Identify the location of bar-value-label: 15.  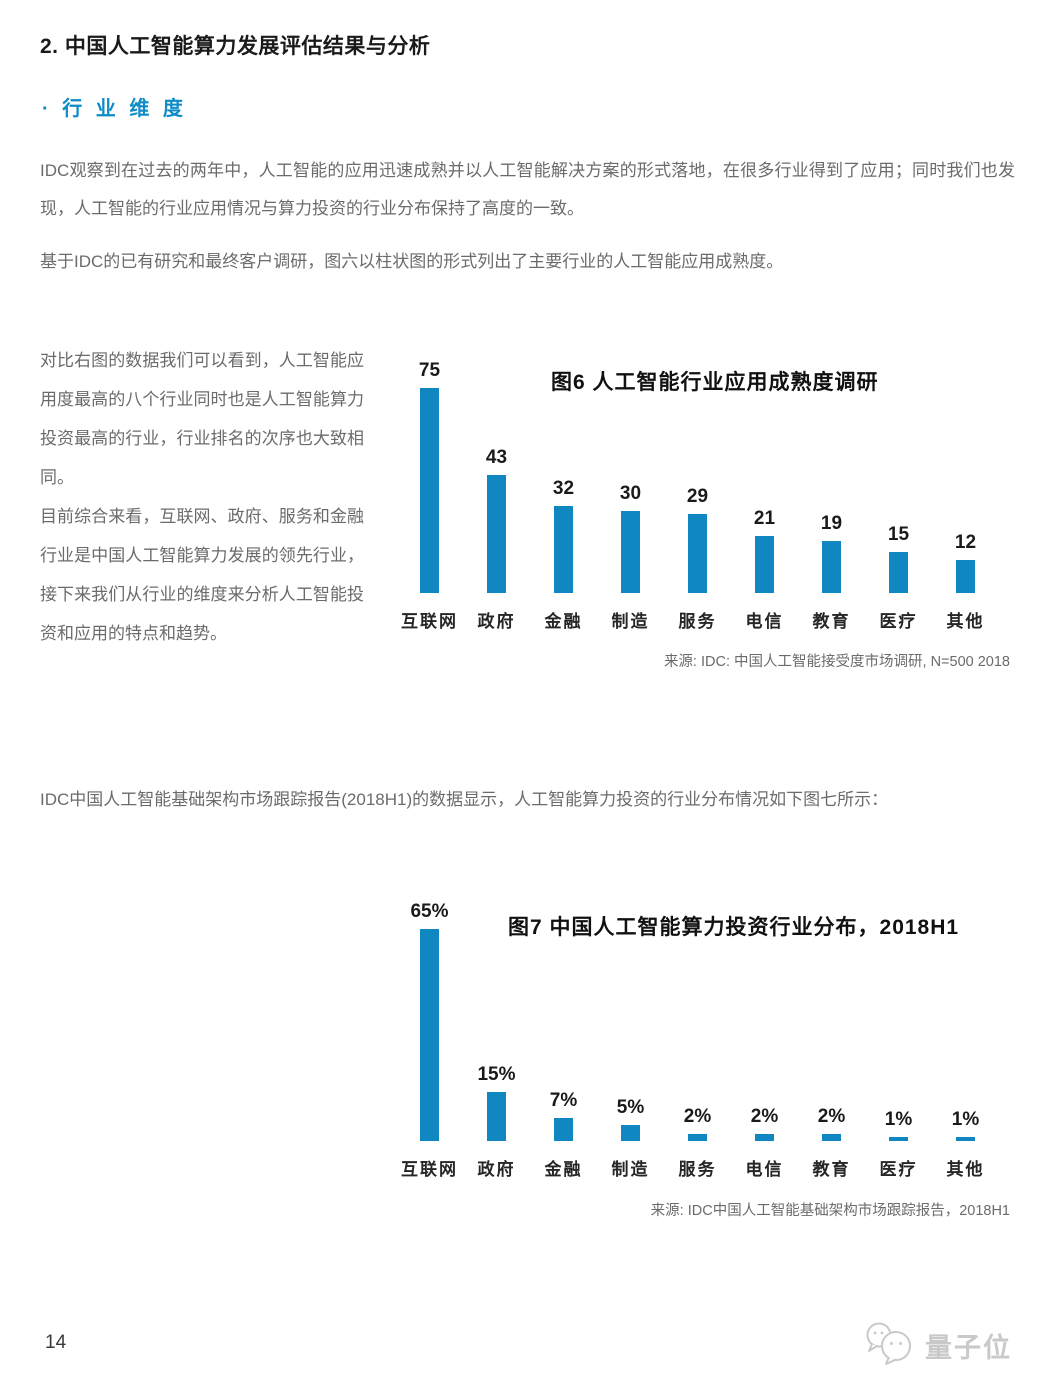
(898, 534).